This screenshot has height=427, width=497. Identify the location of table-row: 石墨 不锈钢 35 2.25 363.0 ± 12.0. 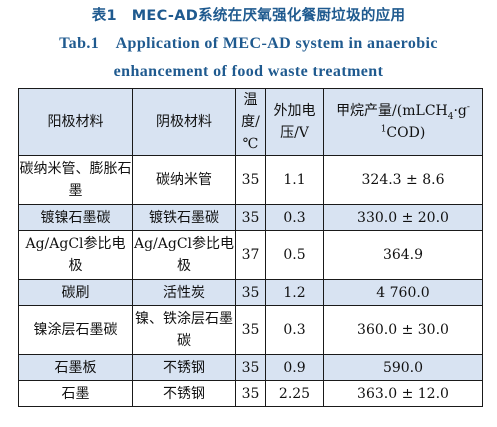
(250, 393).